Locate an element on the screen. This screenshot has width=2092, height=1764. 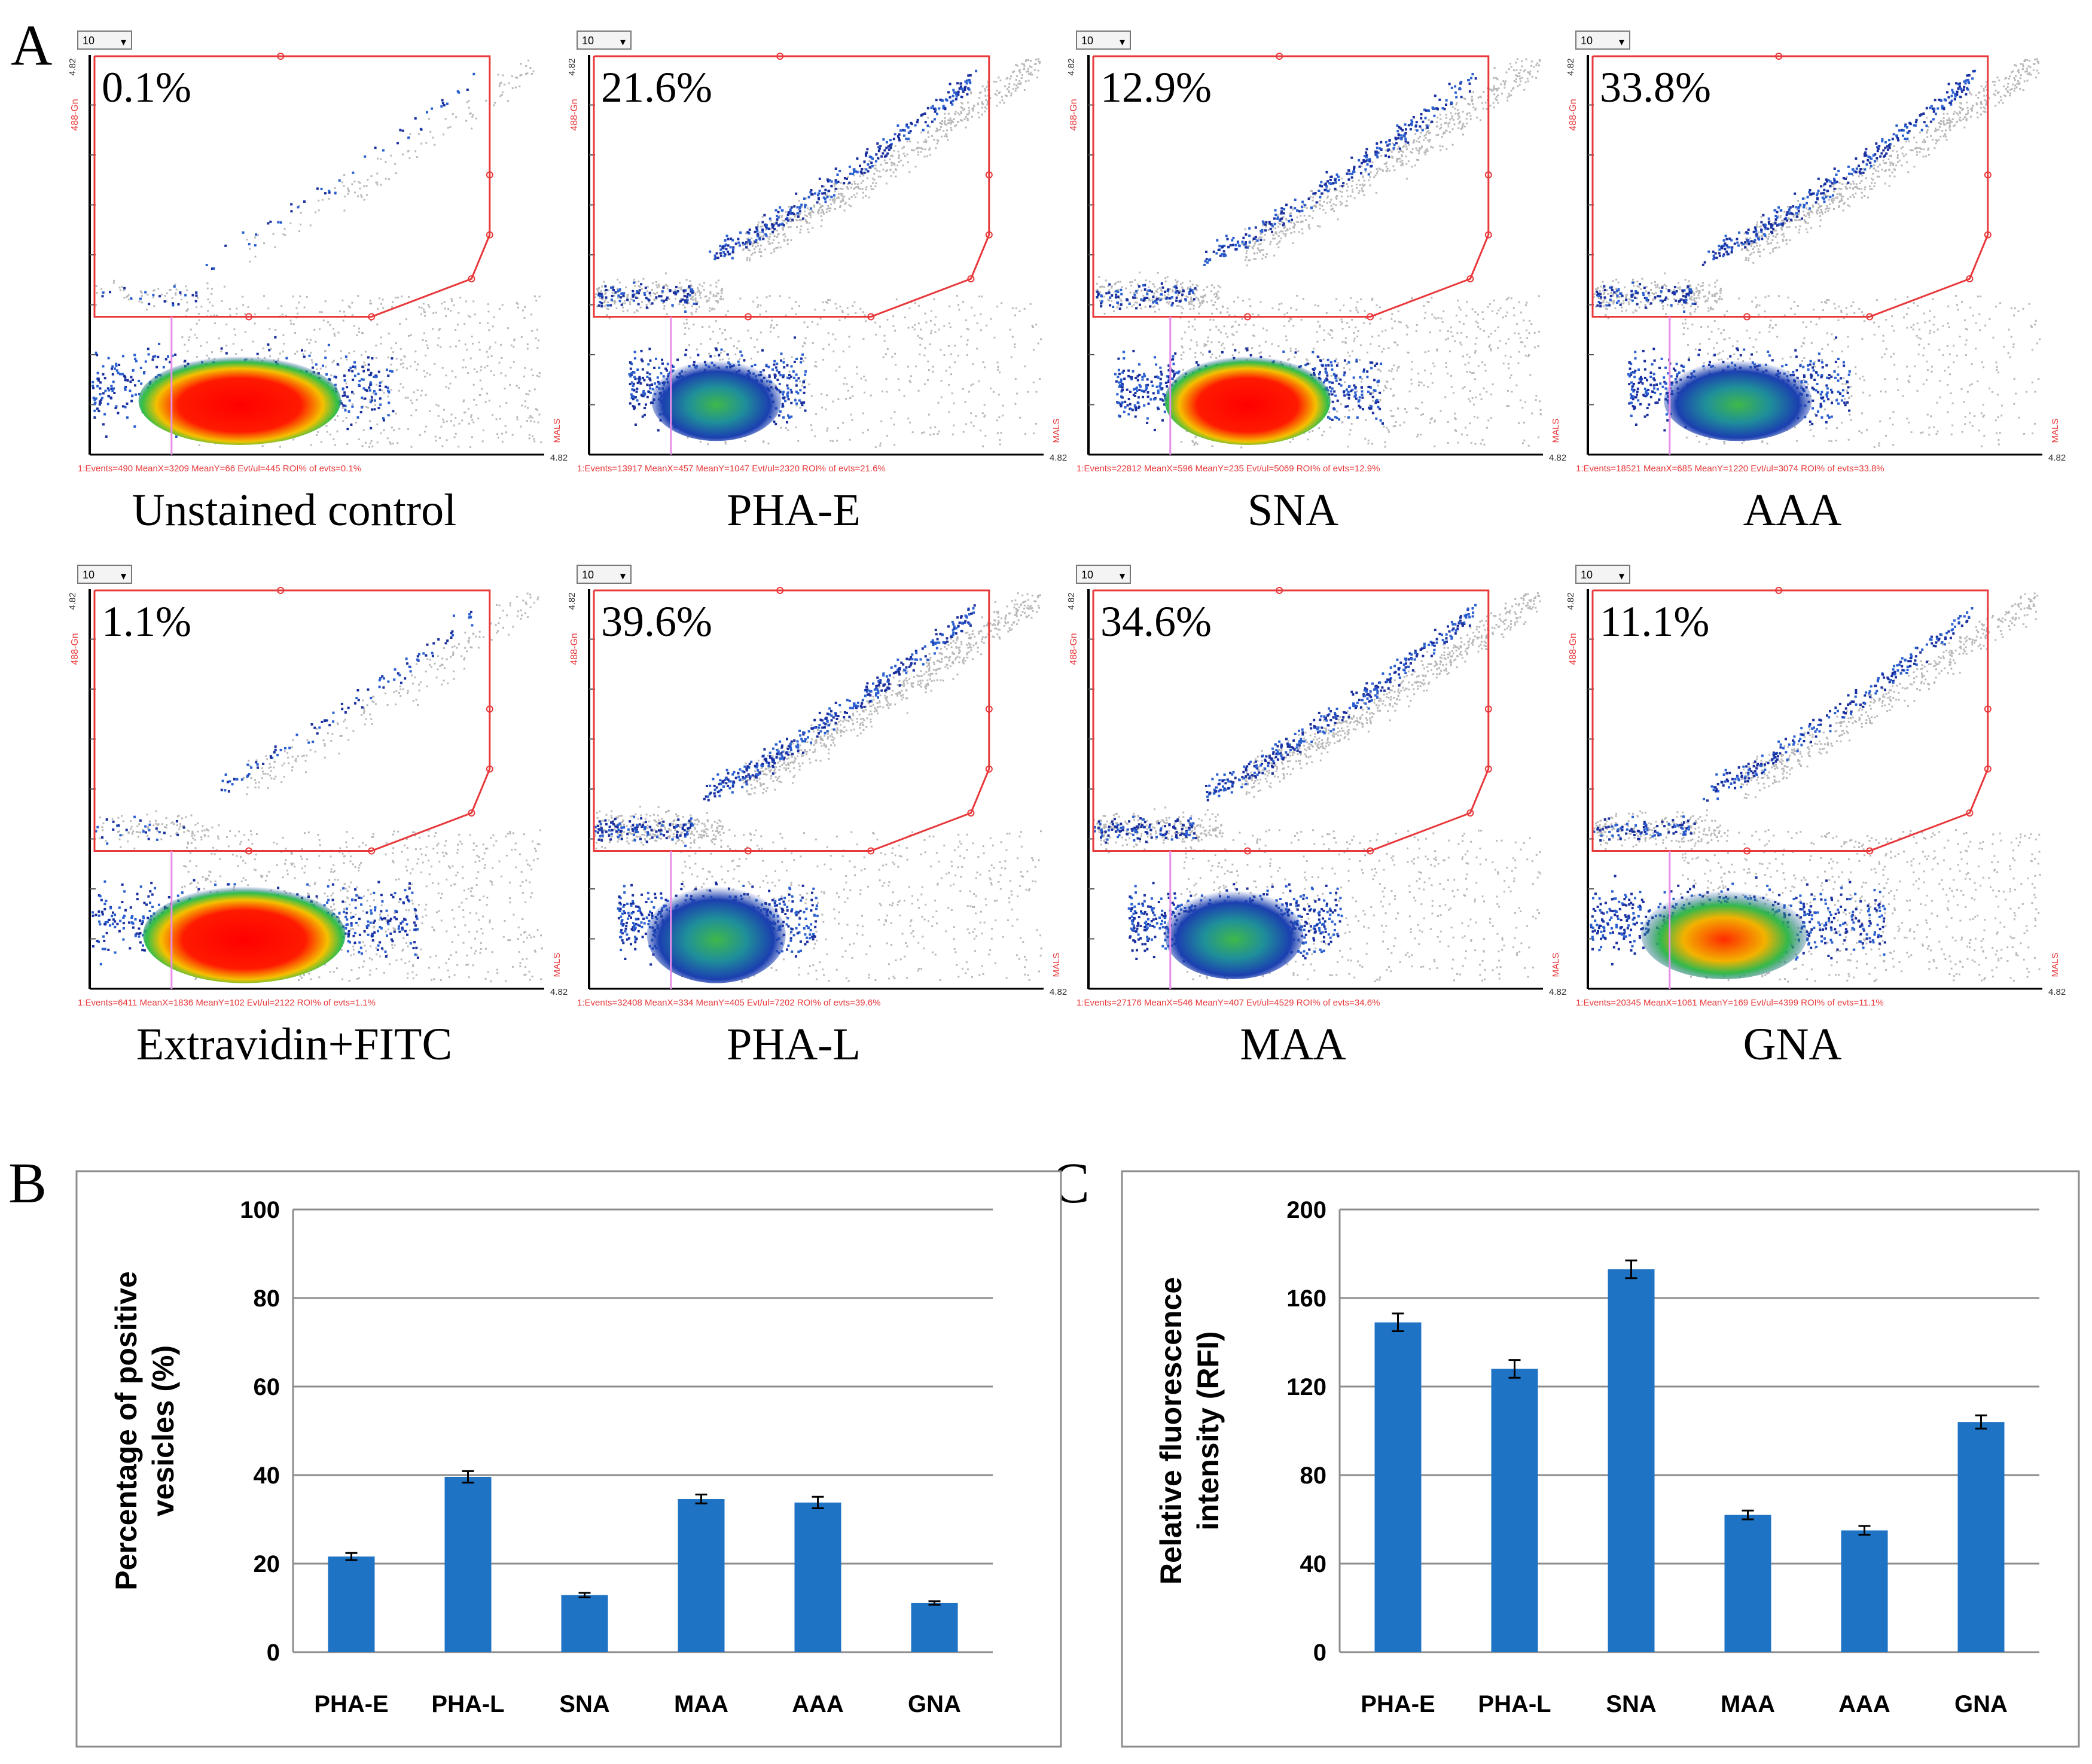
roi-gate is located at coordinates (791, 186).